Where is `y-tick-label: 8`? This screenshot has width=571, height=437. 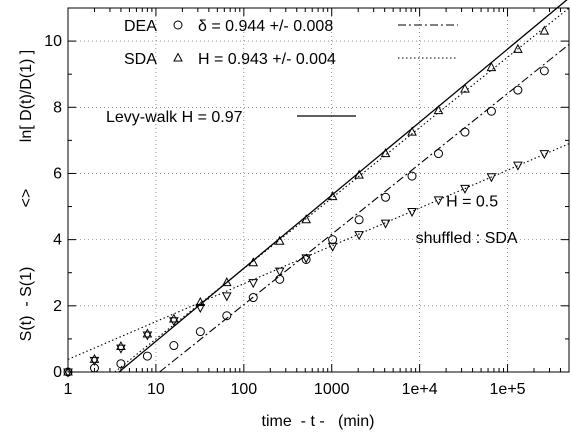 y-tick-label: 8 is located at coordinates (57, 107).